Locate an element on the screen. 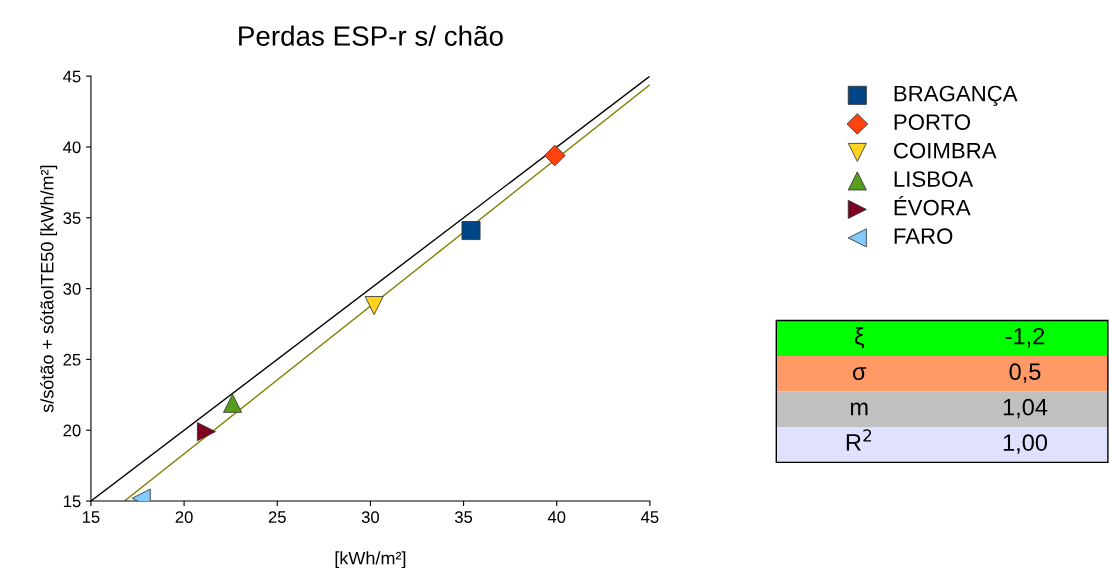 This screenshot has height=586, width=1109. y-axis-title: s/sótão + sótãoITE50 [kWh/m²] is located at coordinates (49, 289).